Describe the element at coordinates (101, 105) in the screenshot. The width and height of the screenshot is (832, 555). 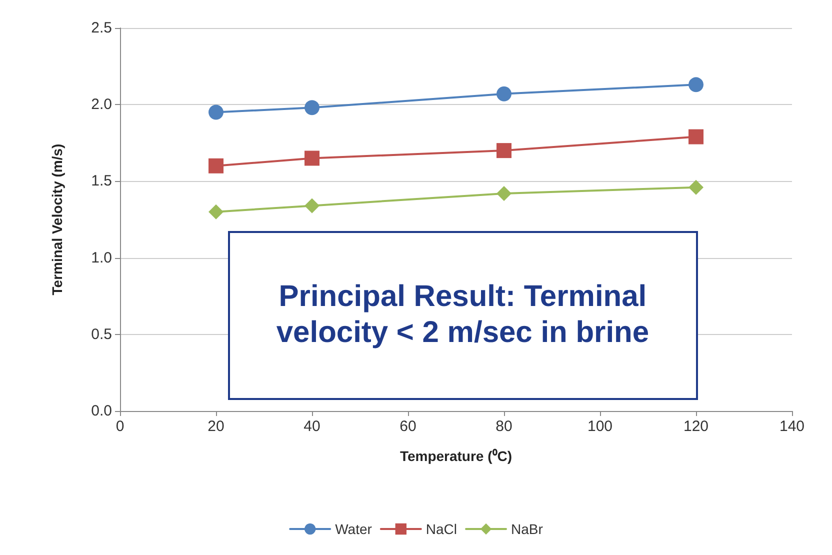
I see `y-tick-label: 2.0` at that location.